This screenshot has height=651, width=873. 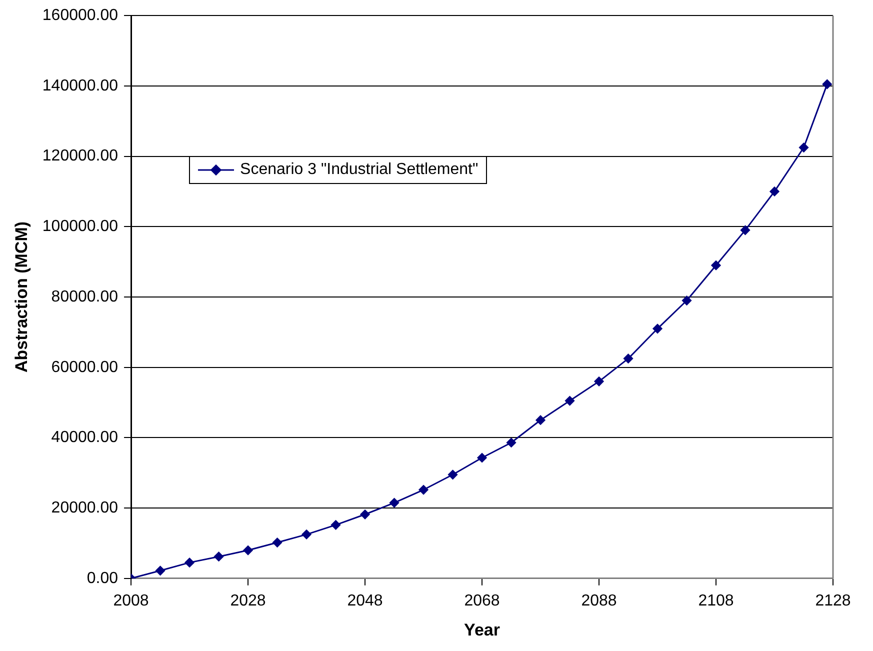 I want to click on y-tick-label: 0.00, so click(x=102, y=578).